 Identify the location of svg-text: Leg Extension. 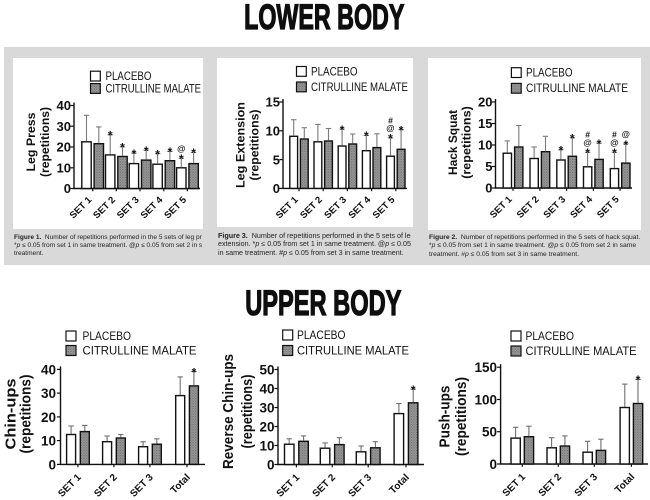
(241, 145).